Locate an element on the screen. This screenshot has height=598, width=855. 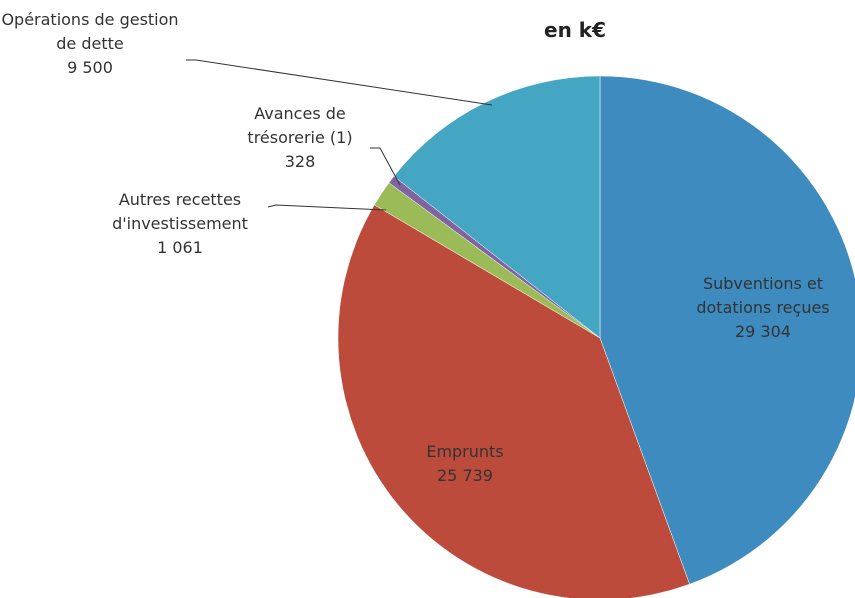
value-label: 25 739 is located at coordinates (465, 475).